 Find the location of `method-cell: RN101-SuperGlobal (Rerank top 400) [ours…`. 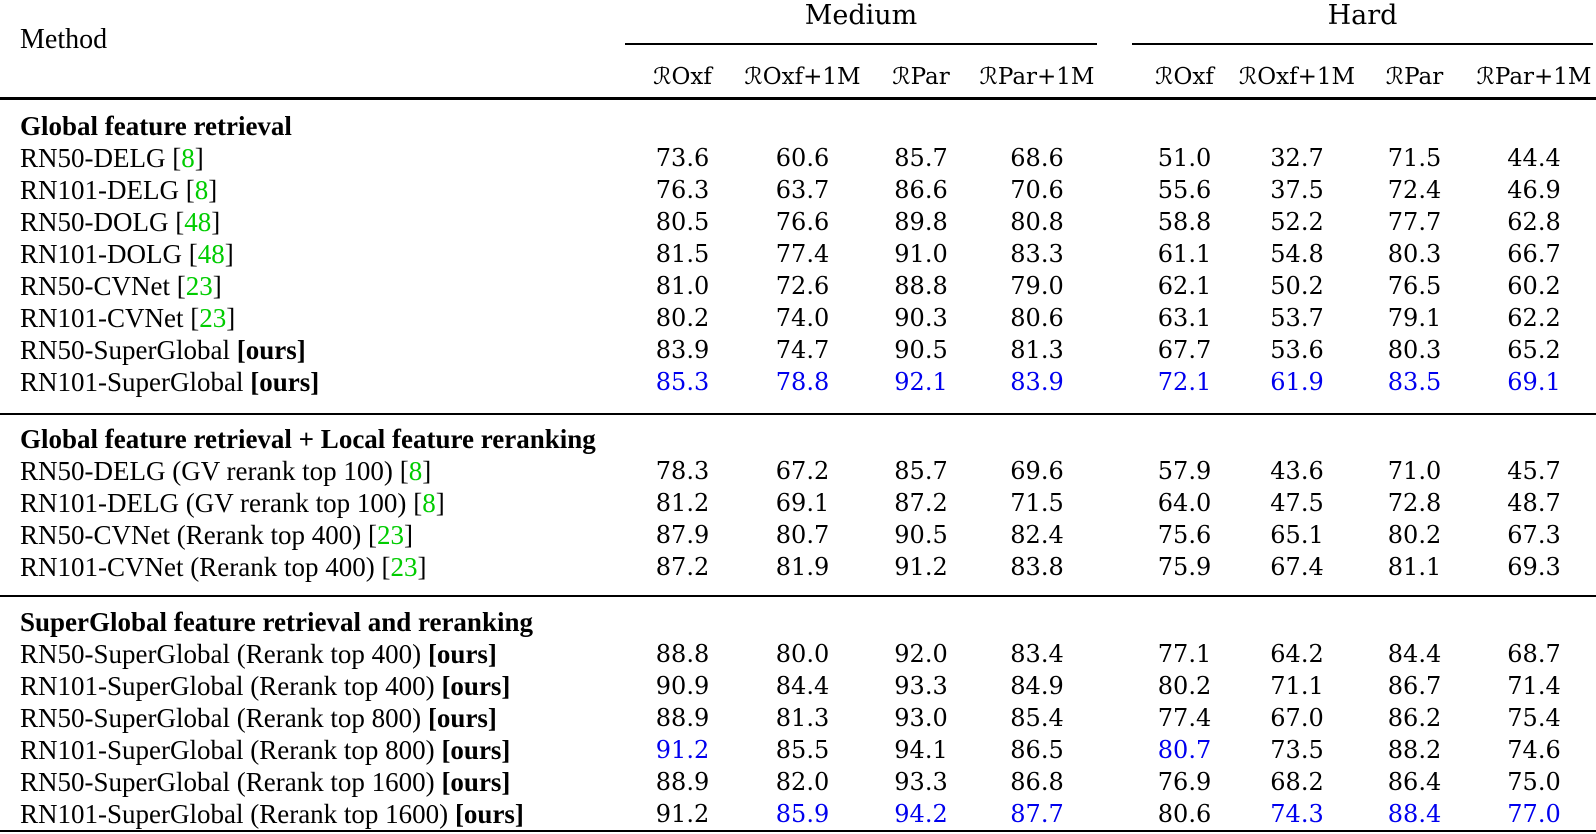

method-cell: RN101-SuperGlobal (Rerank top 400) [ours… is located at coordinates (312, 686).